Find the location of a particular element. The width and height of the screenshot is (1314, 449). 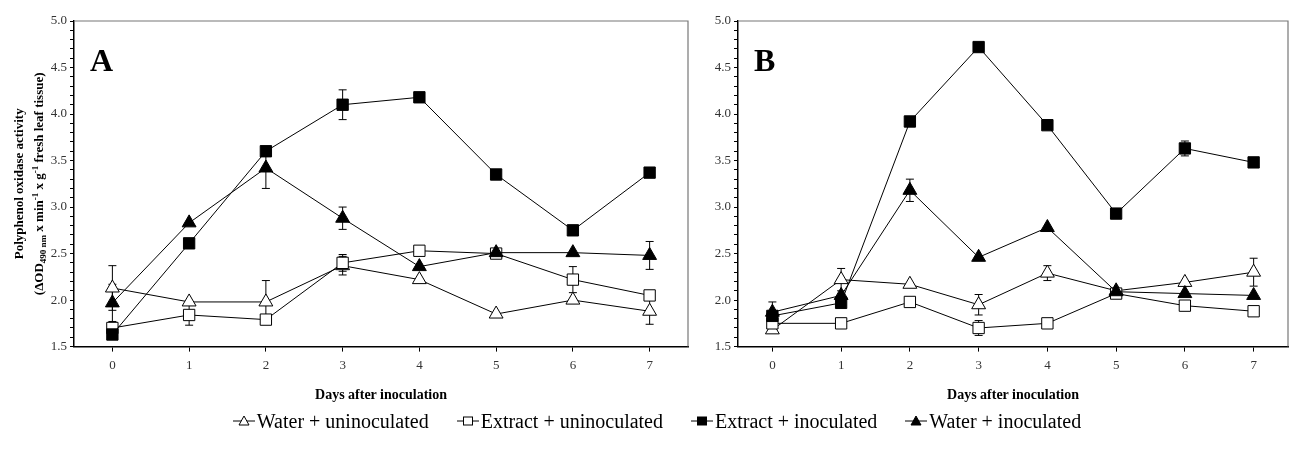

annotation: A is located at coordinates (102, 60).